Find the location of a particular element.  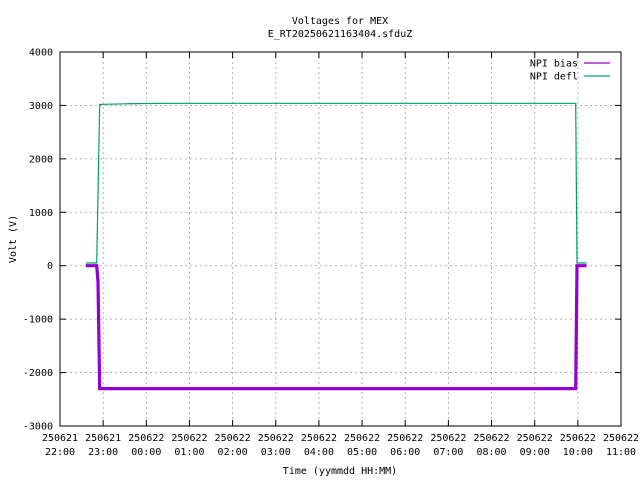

x-tick-time: 02:00 is located at coordinates (233, 452).